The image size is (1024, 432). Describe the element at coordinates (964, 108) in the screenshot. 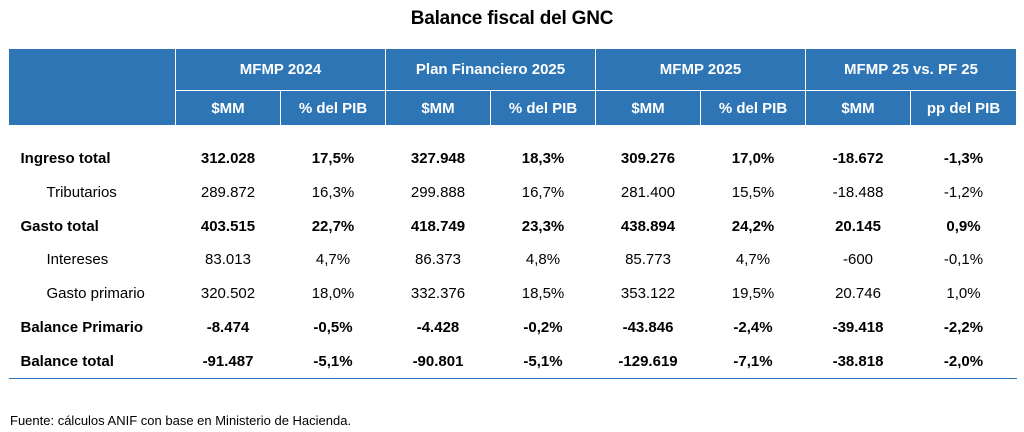

I see `header-unit: pp del PIB` at that location.